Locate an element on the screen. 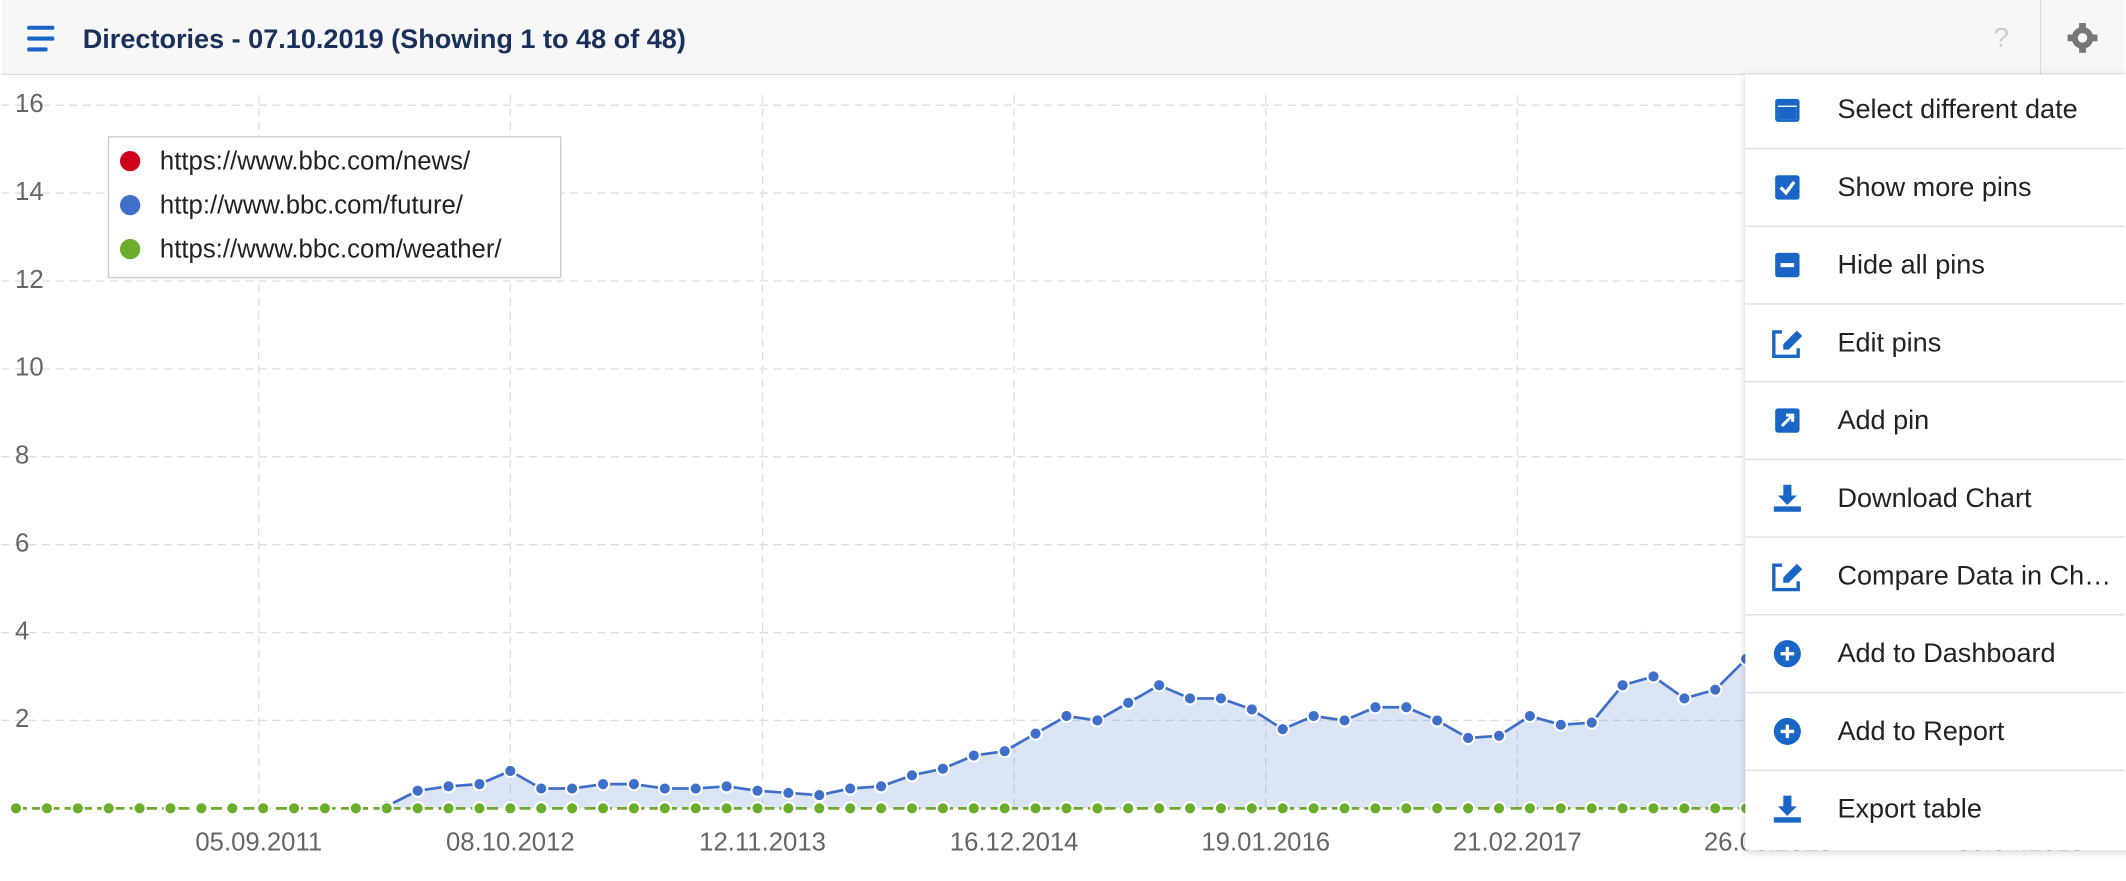  menu-item: Export table is located at coordinates (1935, 796).